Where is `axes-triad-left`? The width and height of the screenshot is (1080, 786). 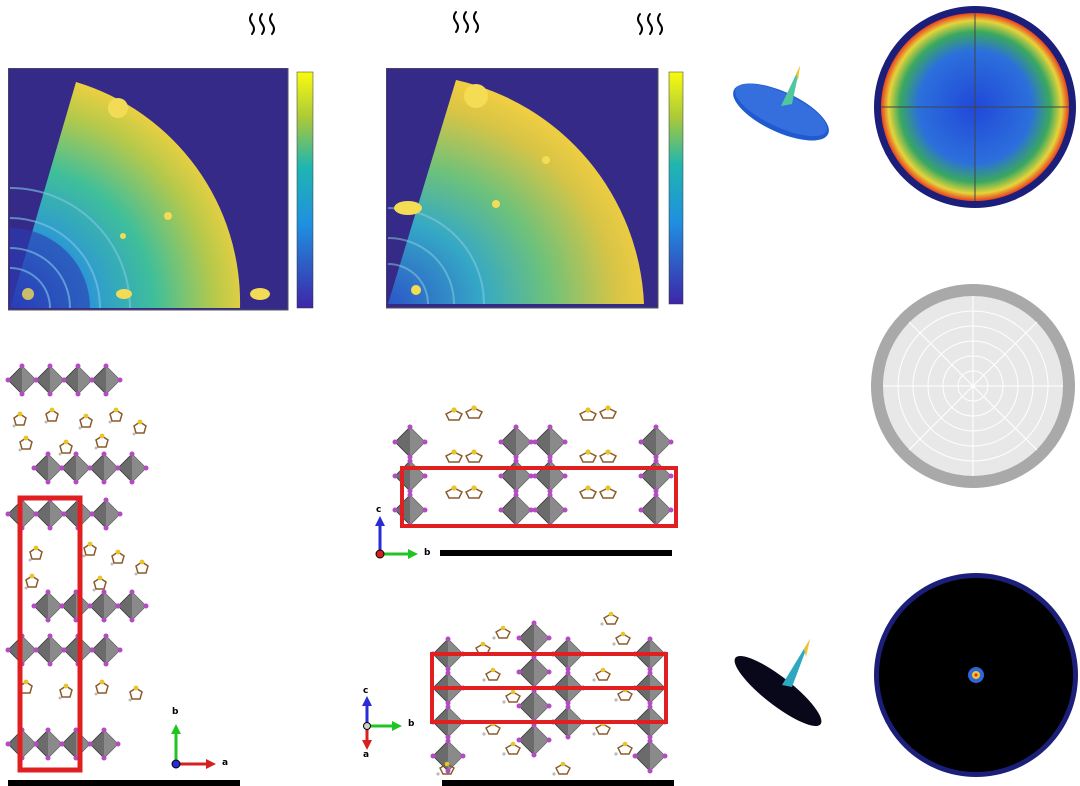
axes-triad-left is located at coordinates (193, 746).